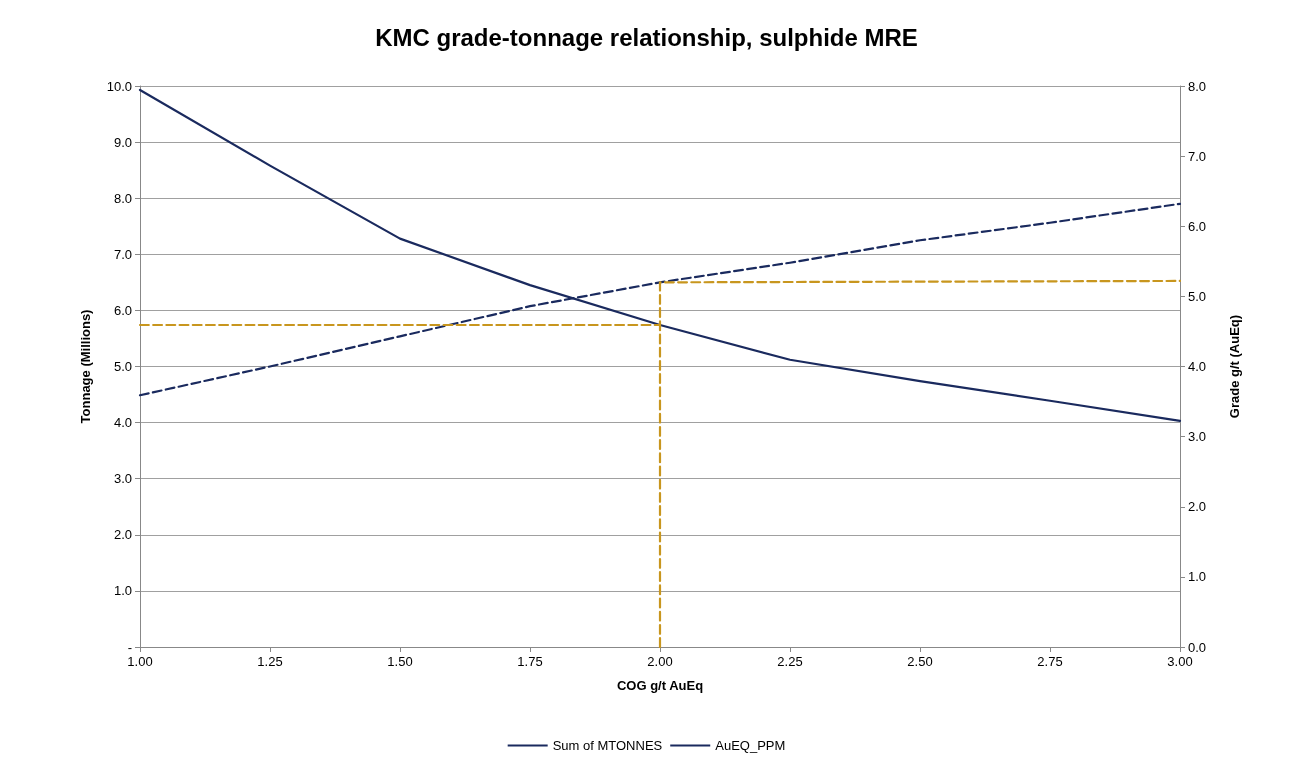 This screenshot has width=1293, height=765. I want to click on y-tick-label: 10.0, so click(119, 86).